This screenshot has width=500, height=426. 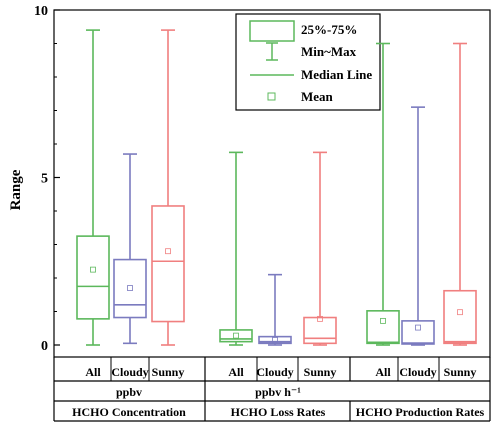 I want to click on y-tick-label-10: 10, so click(x=41, y=11).